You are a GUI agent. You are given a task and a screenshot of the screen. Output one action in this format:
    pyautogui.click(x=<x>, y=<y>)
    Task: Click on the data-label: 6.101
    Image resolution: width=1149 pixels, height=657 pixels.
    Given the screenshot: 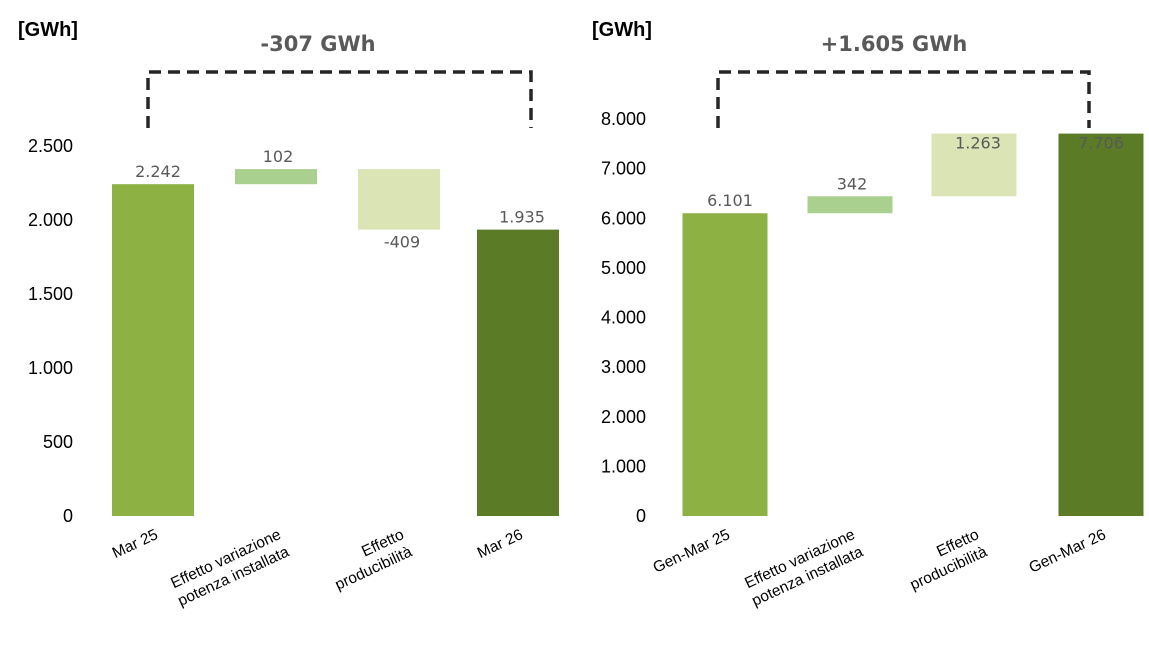 What is the action you would take?
    pyautogui.click(x=730, y=200)
    